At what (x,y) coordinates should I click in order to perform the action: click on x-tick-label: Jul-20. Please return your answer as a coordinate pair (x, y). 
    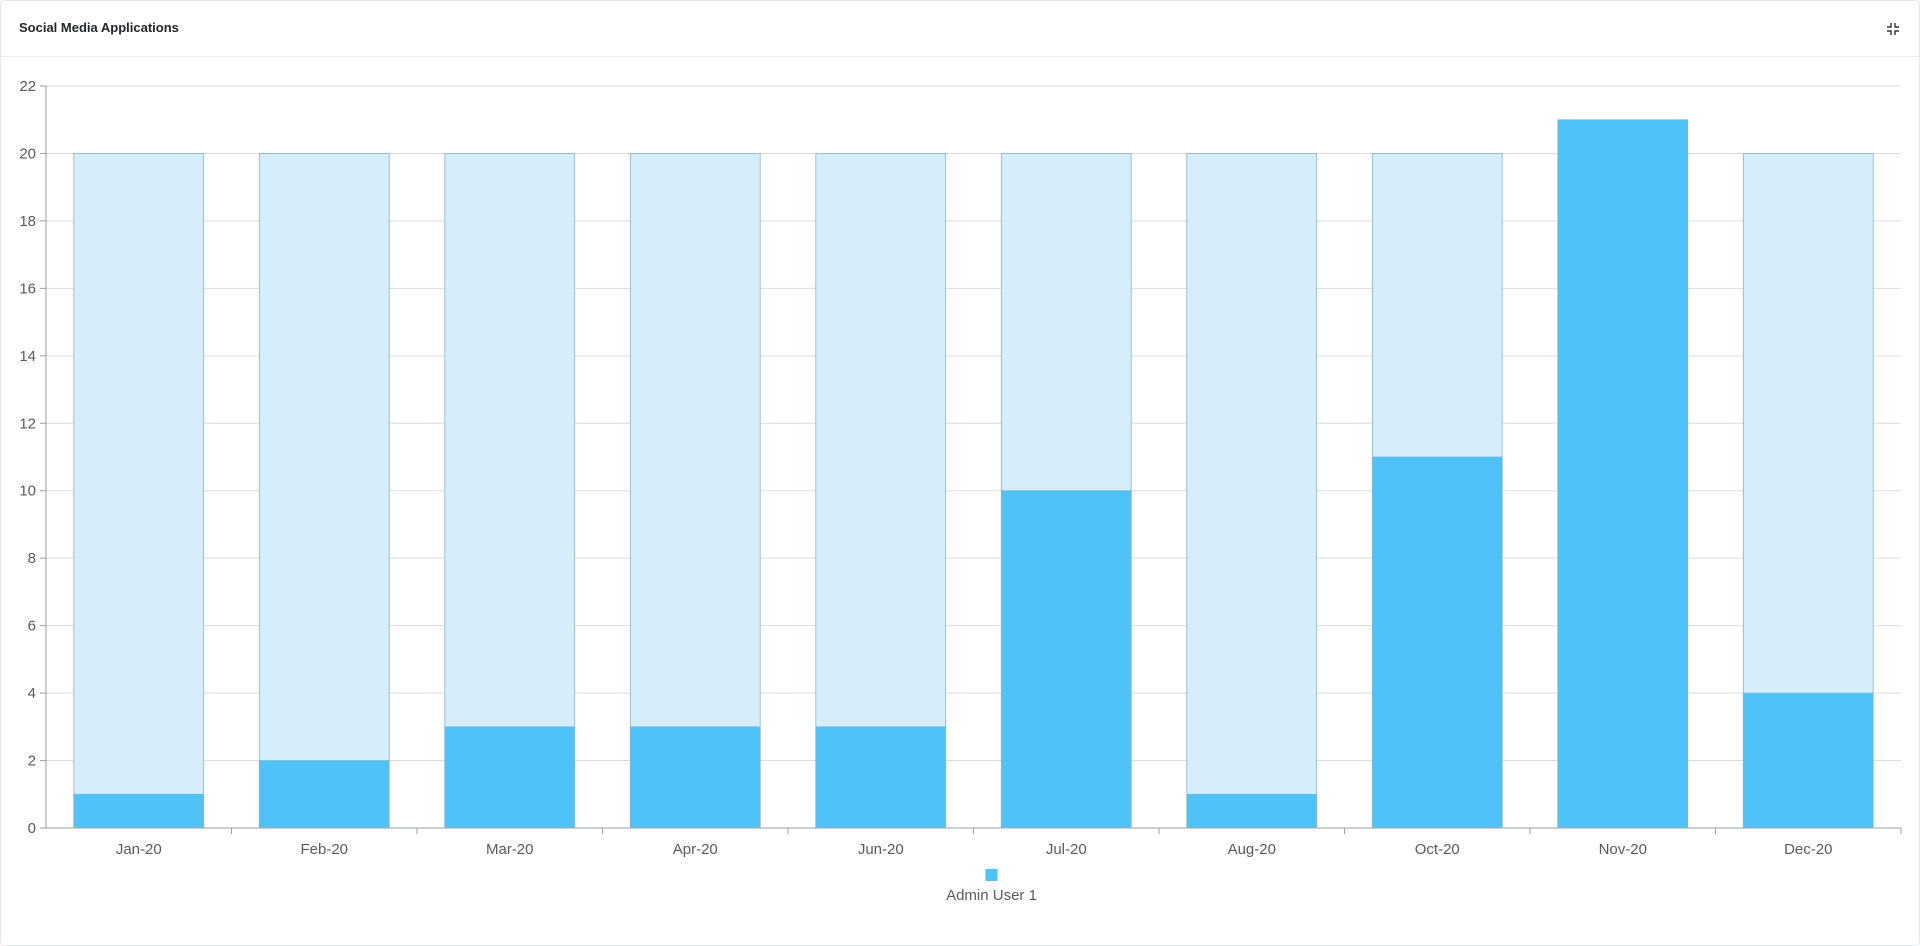
    Looking at the image, I should click on (1066, 849).